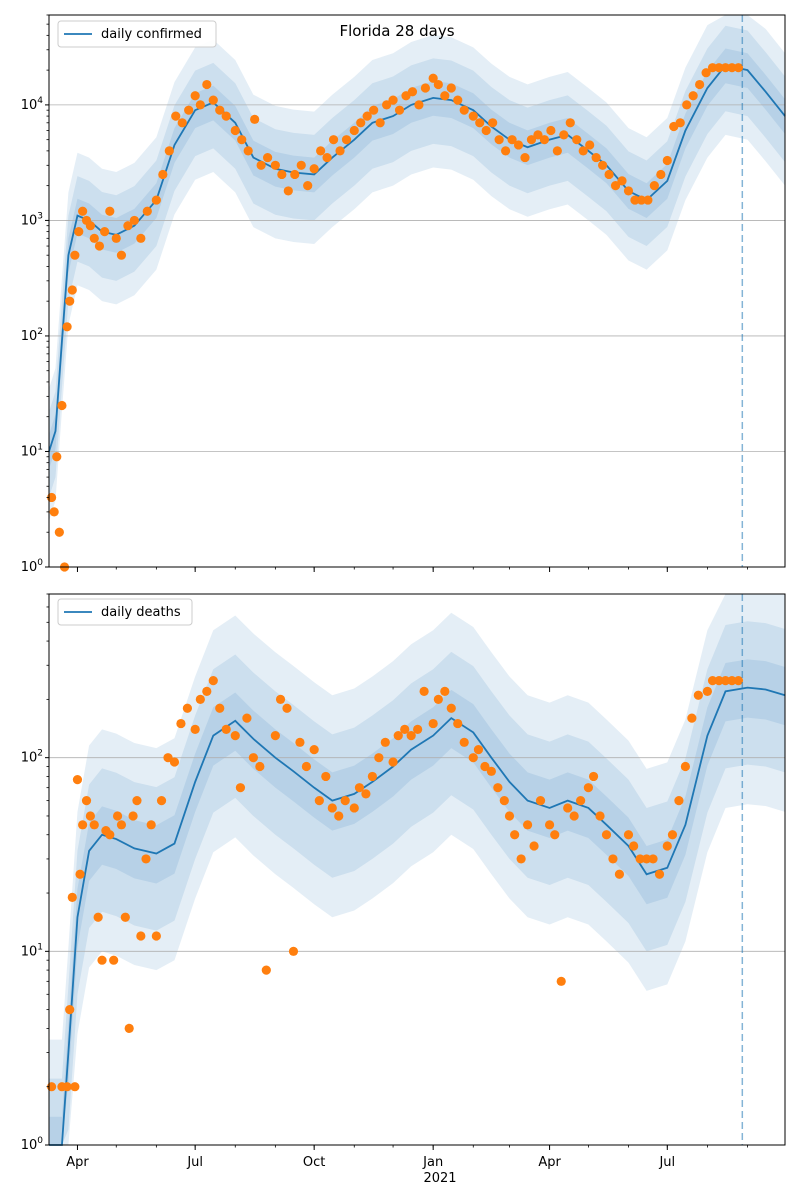  I want to click on y-tick-label: 104, so click(32, 104).